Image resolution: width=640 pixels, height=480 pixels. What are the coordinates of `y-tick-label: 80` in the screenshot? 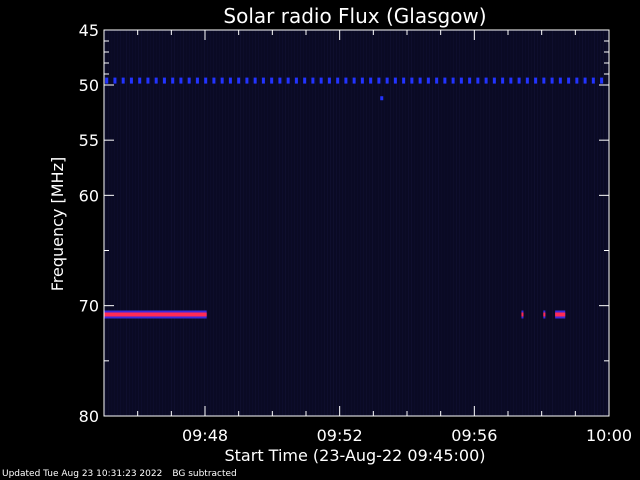 It's located at (89, 416).